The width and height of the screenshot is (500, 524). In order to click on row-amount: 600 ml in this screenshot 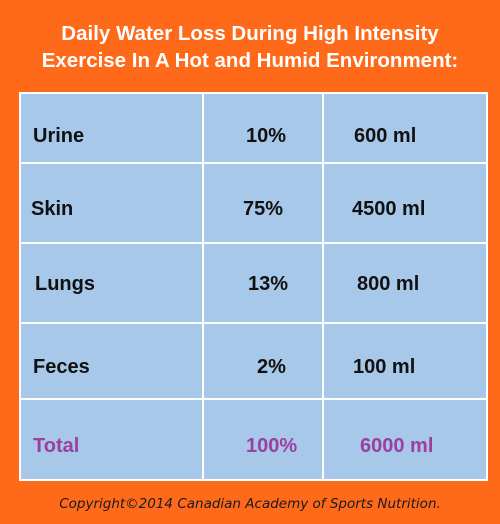, I will do `click(385, 136)`.